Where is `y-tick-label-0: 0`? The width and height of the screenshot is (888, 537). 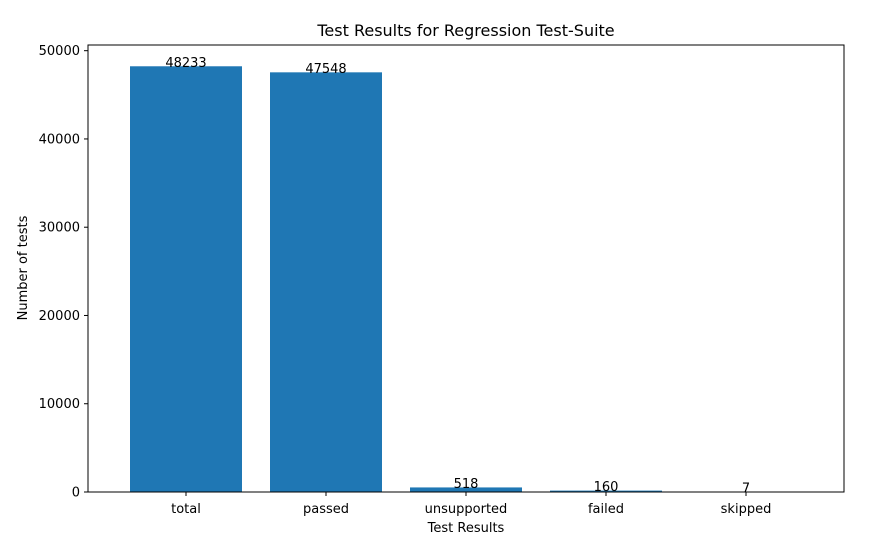 y-tick-label-0: 0 is located at coordinates (76, 493).